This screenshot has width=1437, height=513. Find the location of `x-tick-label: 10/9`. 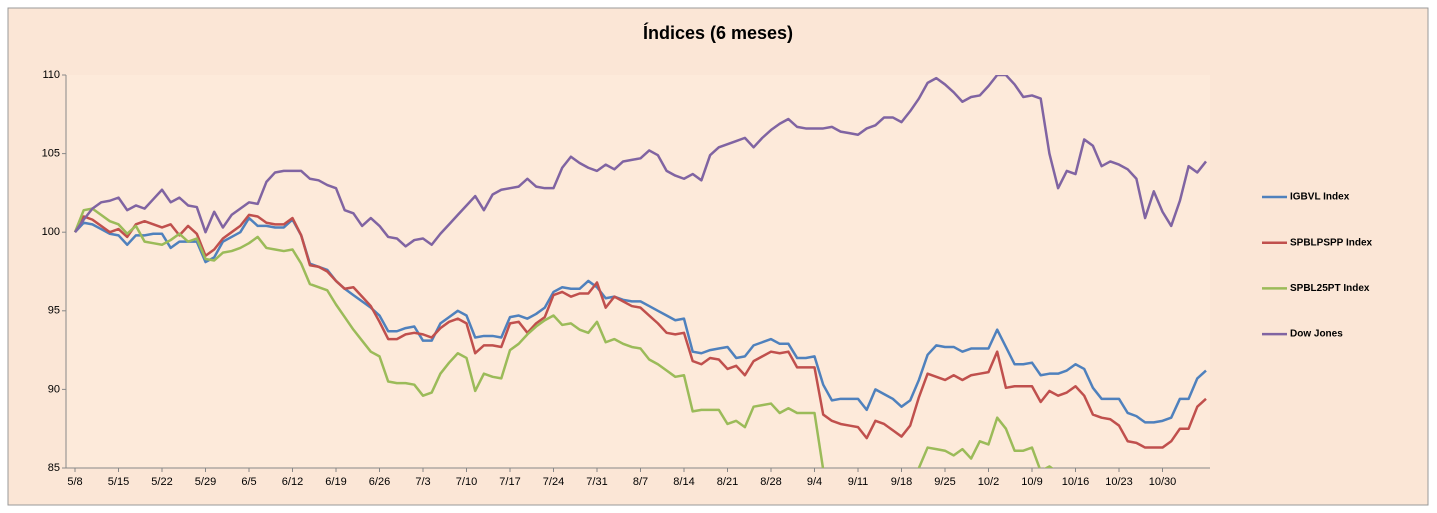

x-tick-label: 10/9 is located at coordinates (1031, 482).